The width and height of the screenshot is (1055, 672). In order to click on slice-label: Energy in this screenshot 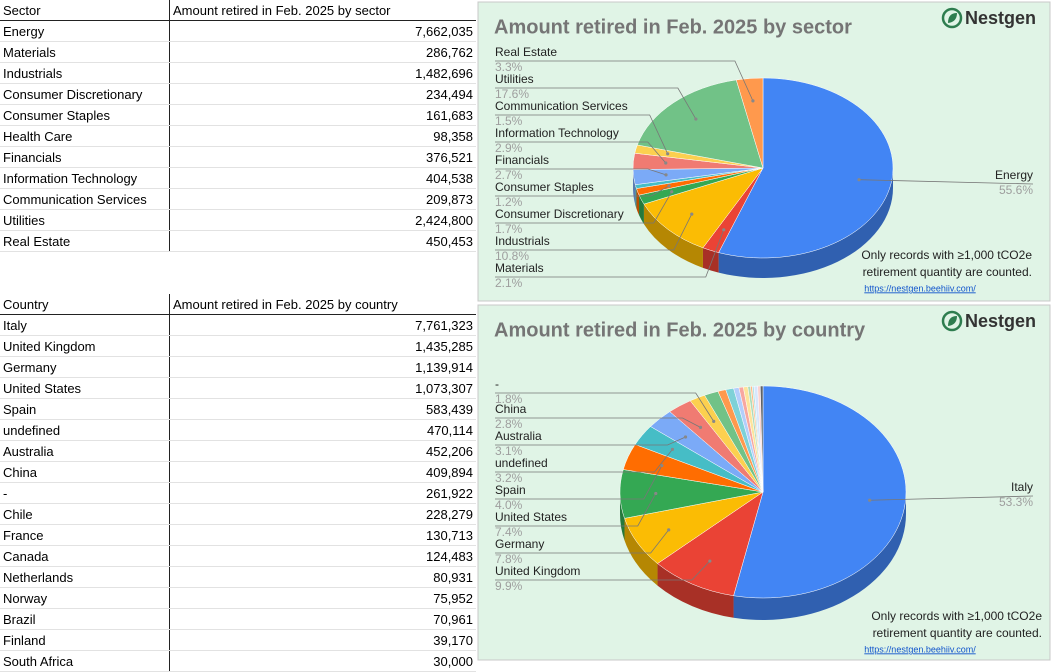, I will do `click(1014, 175)`.